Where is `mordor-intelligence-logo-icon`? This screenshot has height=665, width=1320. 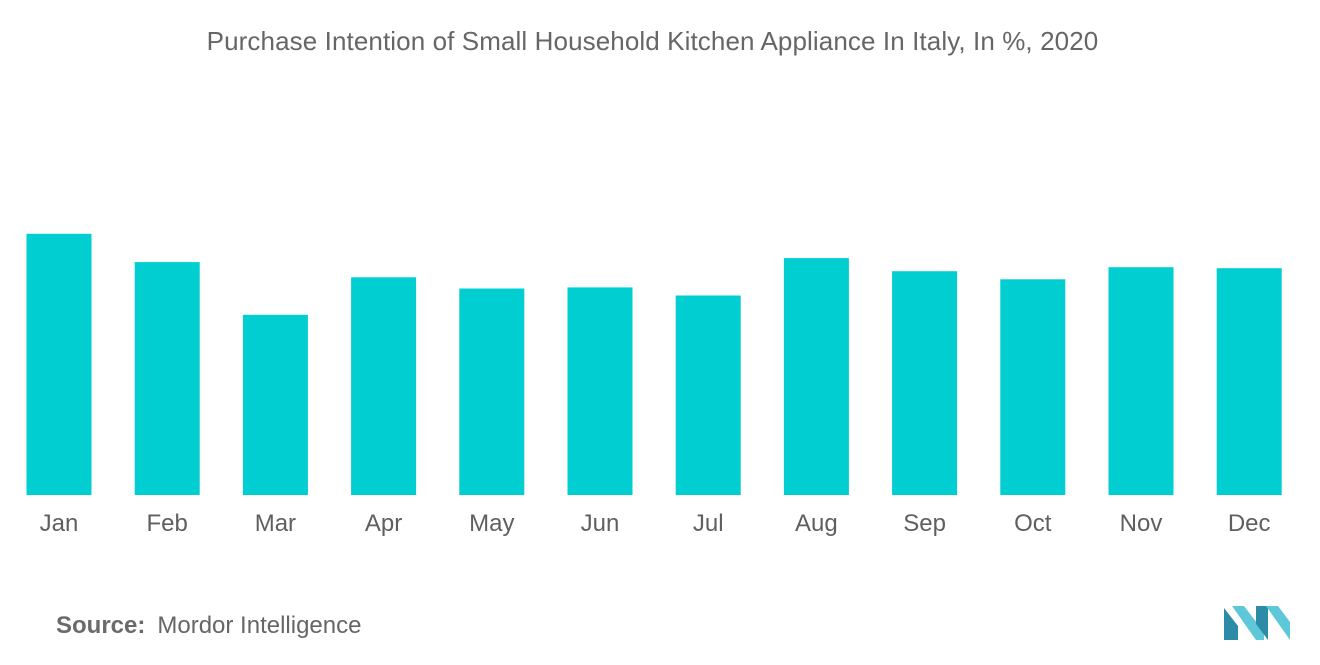 mordor-intelligence-logo-icon is located at coordinates (1257, 623).